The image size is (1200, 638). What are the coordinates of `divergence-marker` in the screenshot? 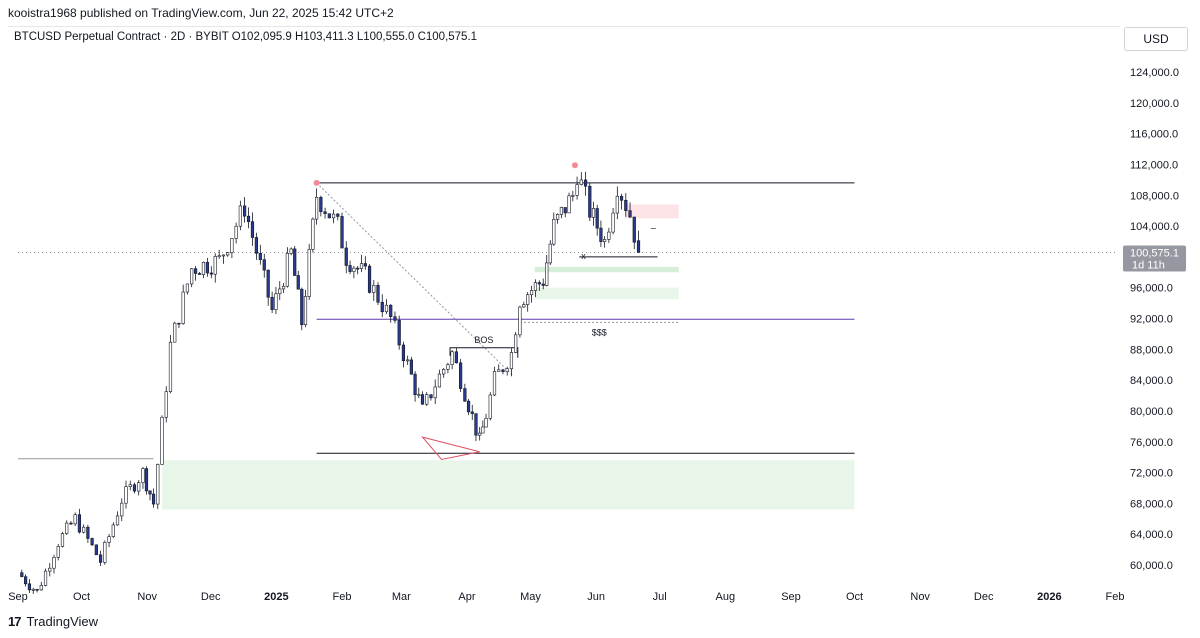 It's located at (450, 448).